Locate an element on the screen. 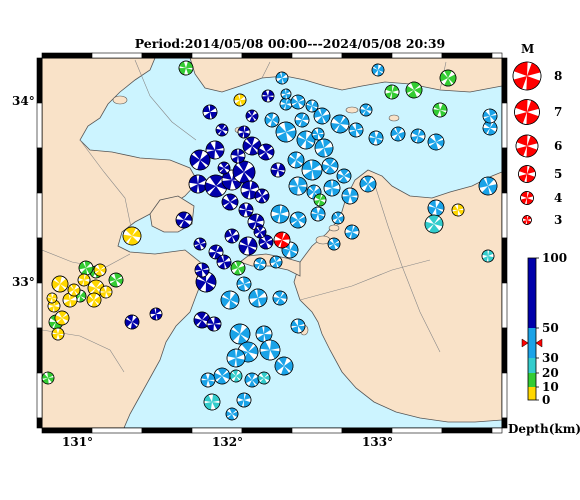 The width and height of the screenshot is (580, 500). magnitude-legend-label-5: 5 is located at coordinates (558, 174).